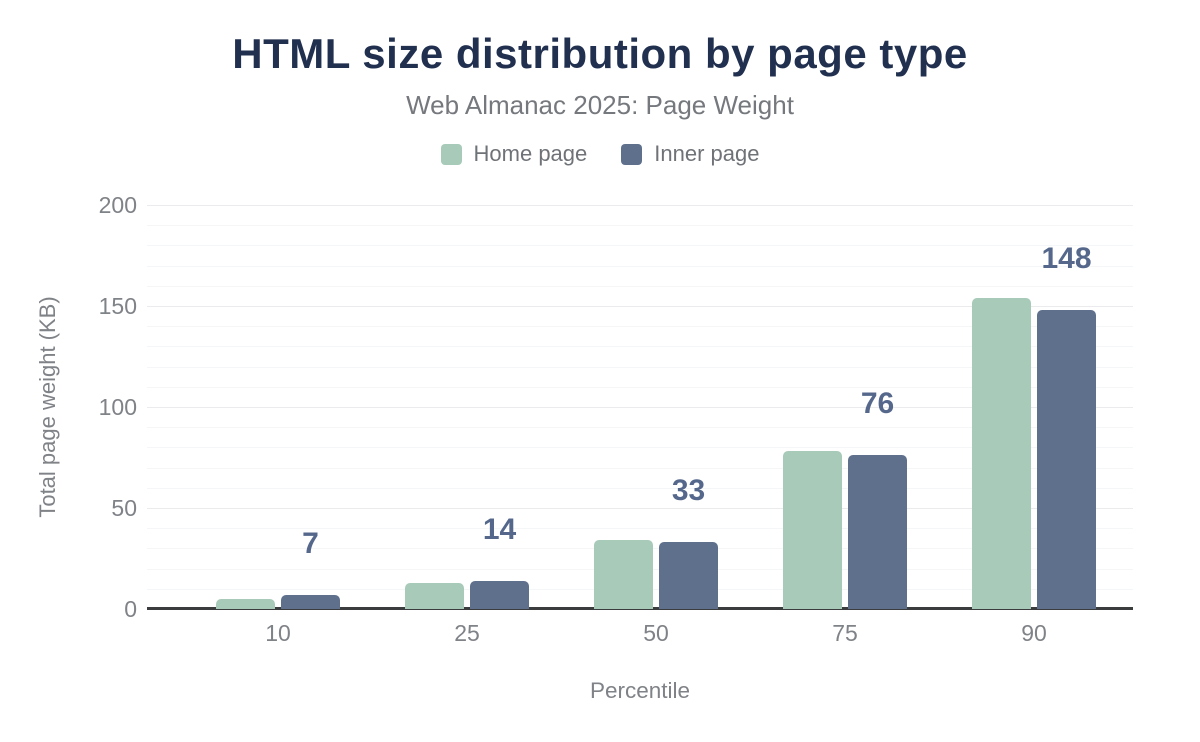 Image resolution: width=1200 pixels, height=742 pixels. What do you see at coordinates (130, 609) in the screenshot?
I see `y-tick-0: 0` at bounding box center [130, 609].